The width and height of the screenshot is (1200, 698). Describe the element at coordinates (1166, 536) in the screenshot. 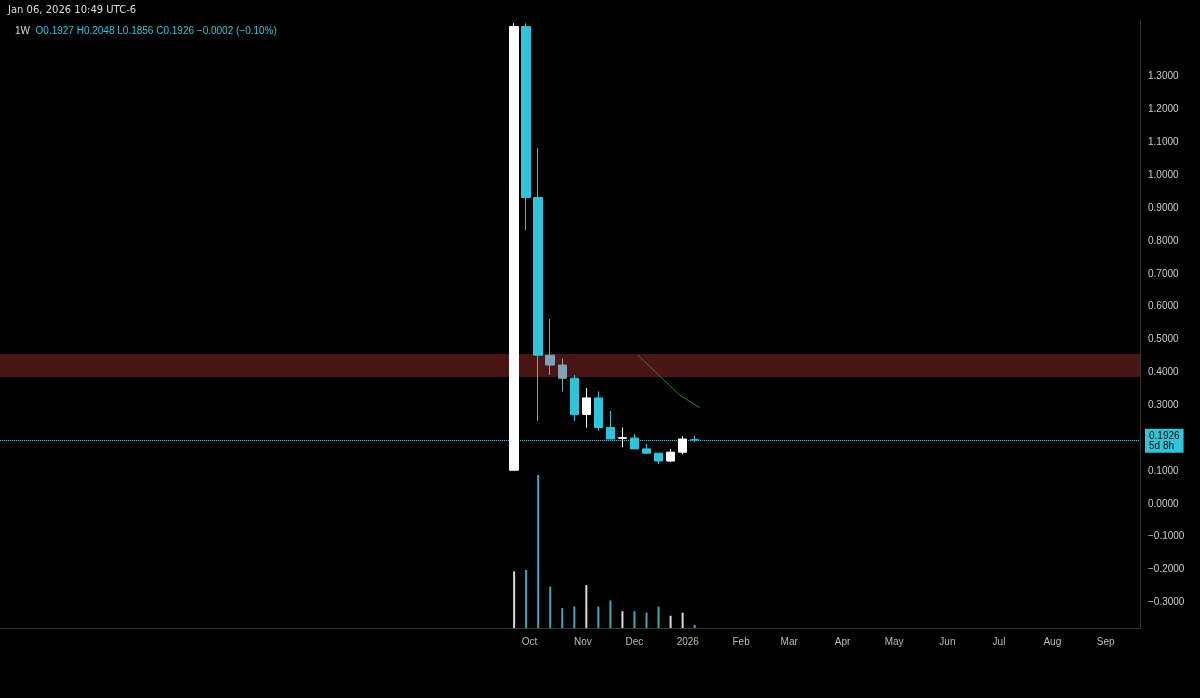

I see `y-tick-label: −0.1000` at that location.